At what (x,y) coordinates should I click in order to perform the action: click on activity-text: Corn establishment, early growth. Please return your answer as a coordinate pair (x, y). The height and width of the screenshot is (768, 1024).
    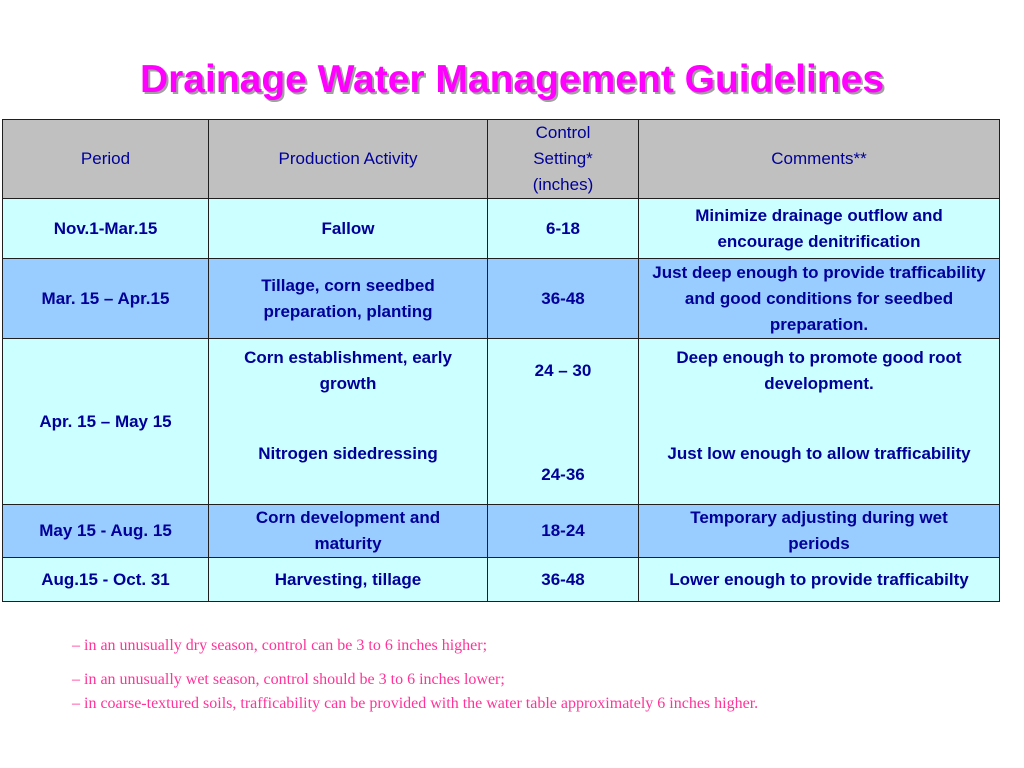
    Looking at the image, I should click on (348, 370).